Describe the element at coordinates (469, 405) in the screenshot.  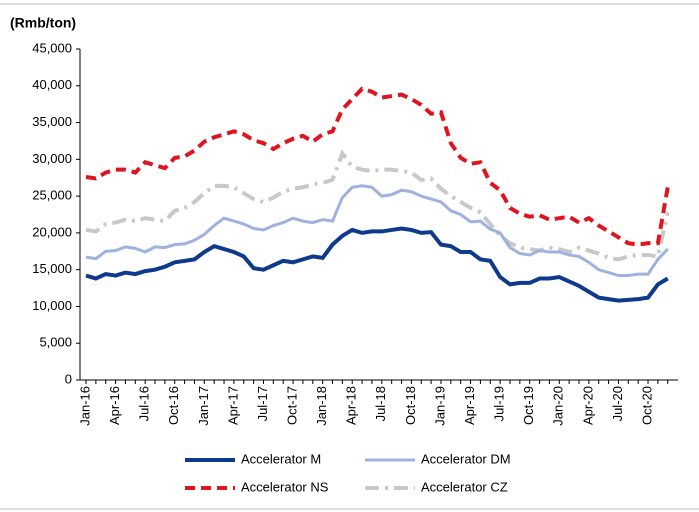
I see `x-tick-label: Apr-19` at that location.